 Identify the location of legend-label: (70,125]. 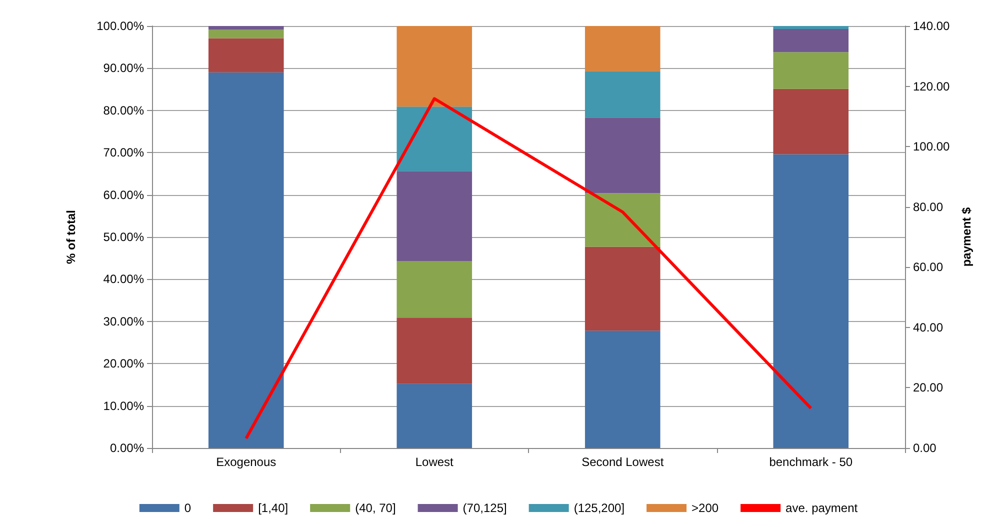
(484, 508).